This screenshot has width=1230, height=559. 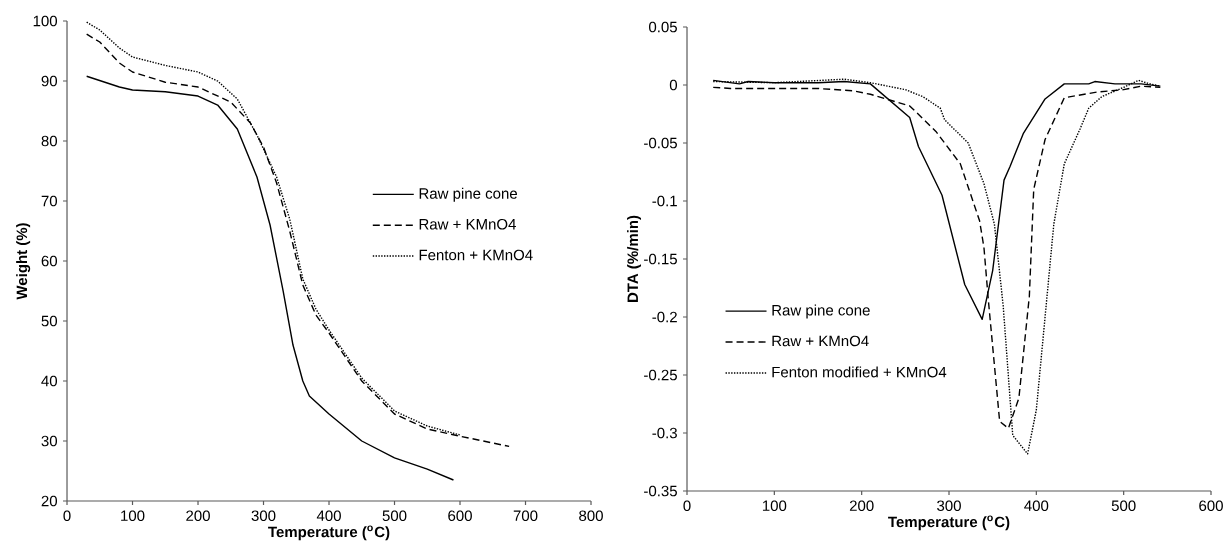 I want to click on y-tick-label: 80, so click(x=49, y=141).